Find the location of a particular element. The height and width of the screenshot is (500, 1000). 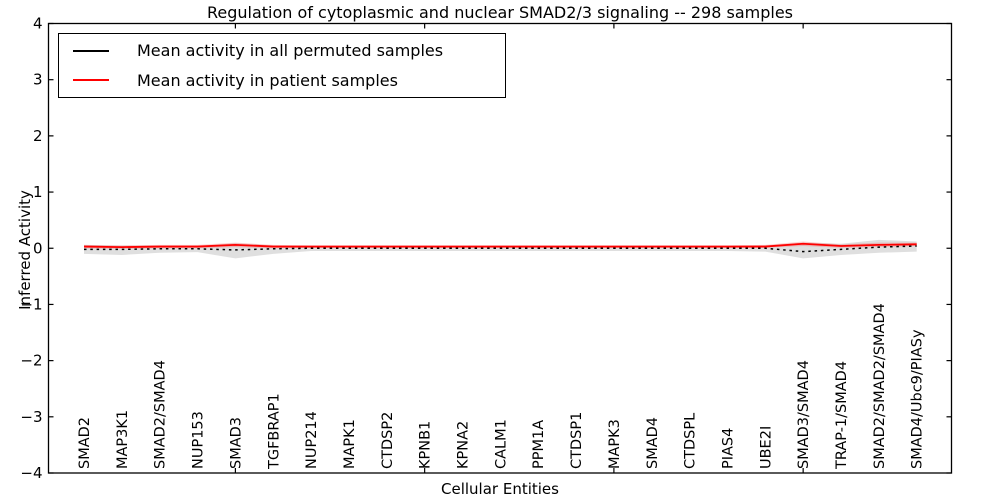

x-category-label: SMAD2/SMAD2/SMAD4 is located at coordinates (880, 386).